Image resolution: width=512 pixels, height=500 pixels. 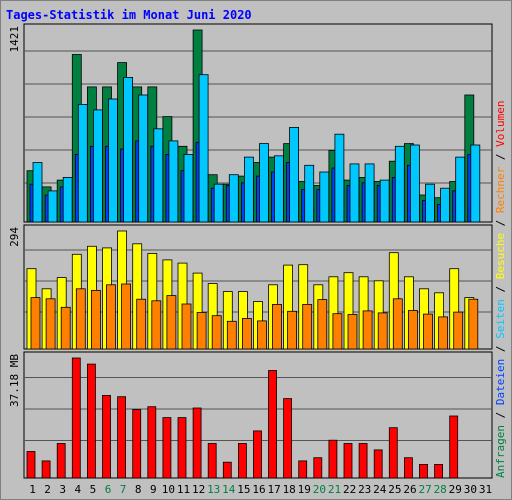 What do you see at coordinates (500, 385) in the screenshot?
I see `legend-entry: Dateien` at bounding box center [500, 385].